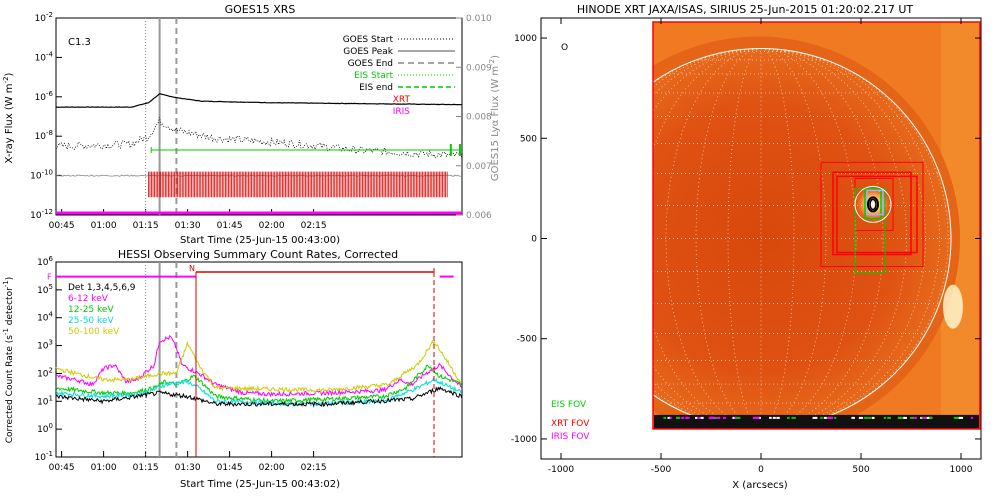 The image size is (1000, 500). What do you see at coordinates (45, 261) in the screenshot?
I see `hessi-y-tick-label: 10⁶` at bounding box center [45, 261].